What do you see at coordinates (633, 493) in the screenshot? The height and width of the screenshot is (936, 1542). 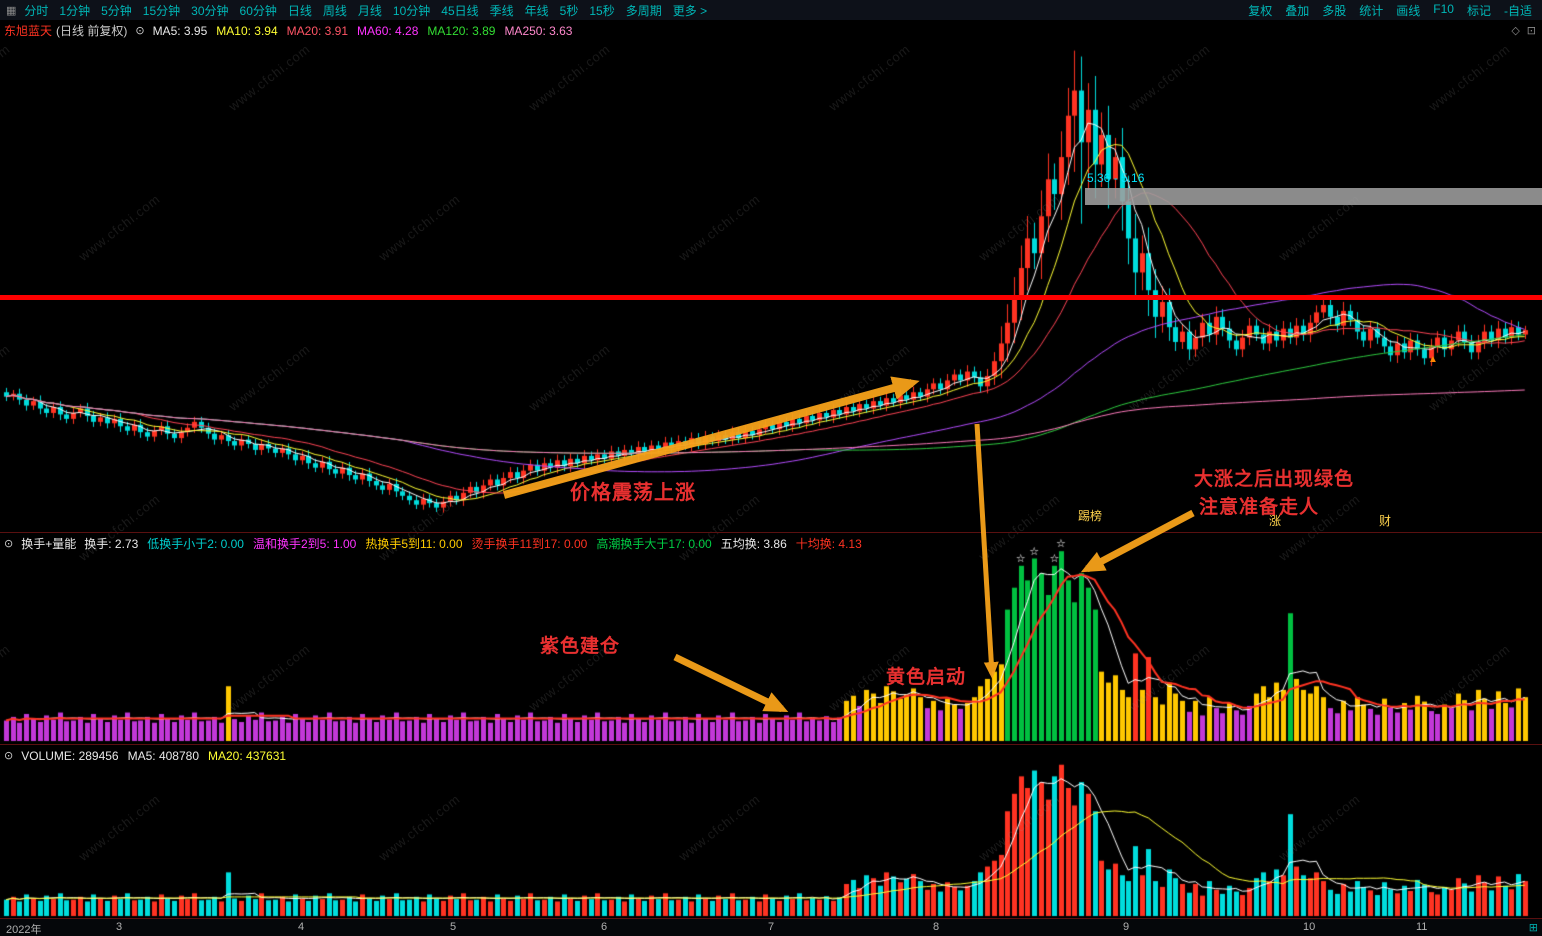 I see `annotation-text: 价格震荡上涨` at bounding box center [633, 493].